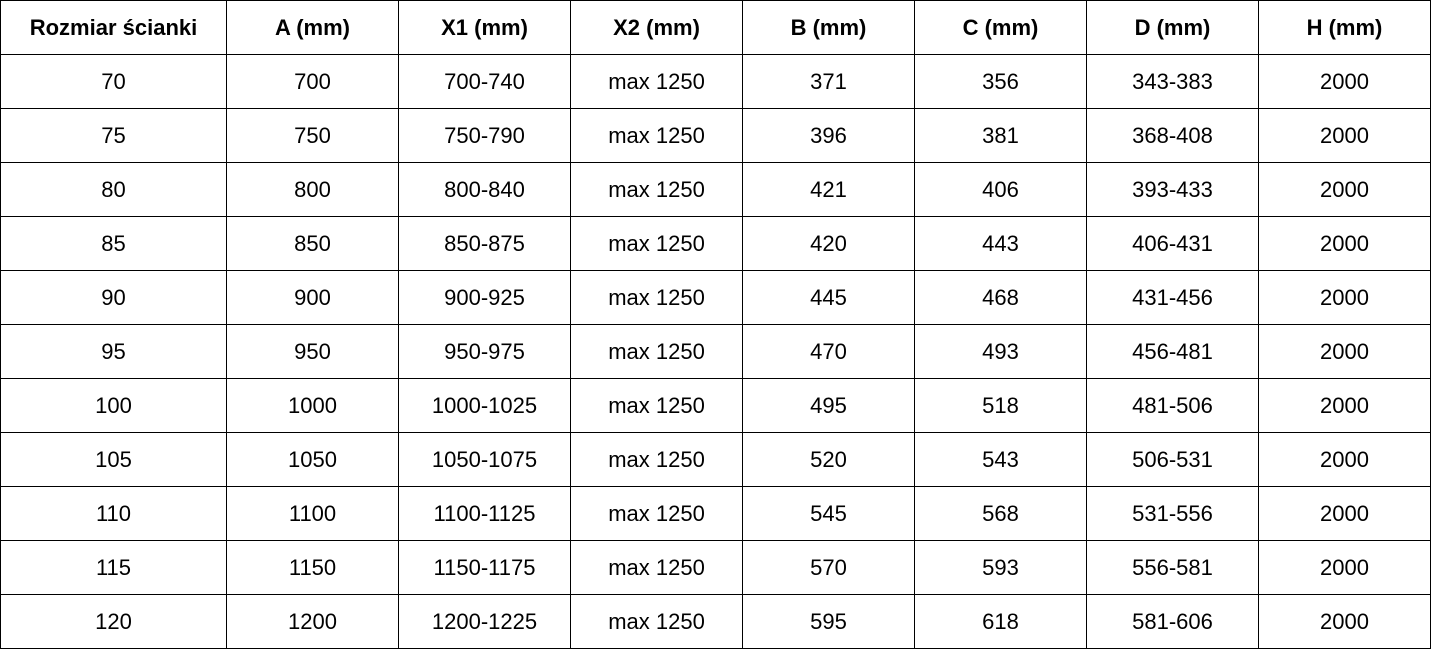  I want to click on table-cell: 495, so click(828, 405).